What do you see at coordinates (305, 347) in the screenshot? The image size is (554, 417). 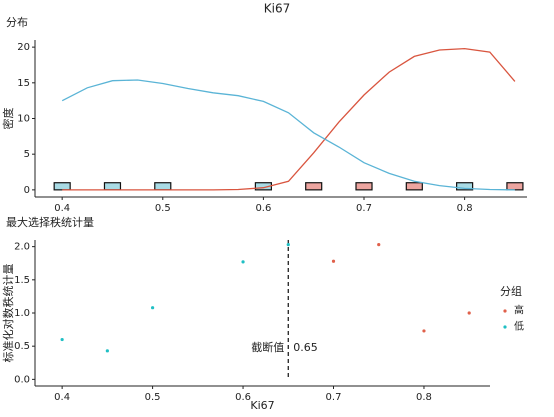 I see `cutoff-value: 0.65` at bounding box center [305, 347].